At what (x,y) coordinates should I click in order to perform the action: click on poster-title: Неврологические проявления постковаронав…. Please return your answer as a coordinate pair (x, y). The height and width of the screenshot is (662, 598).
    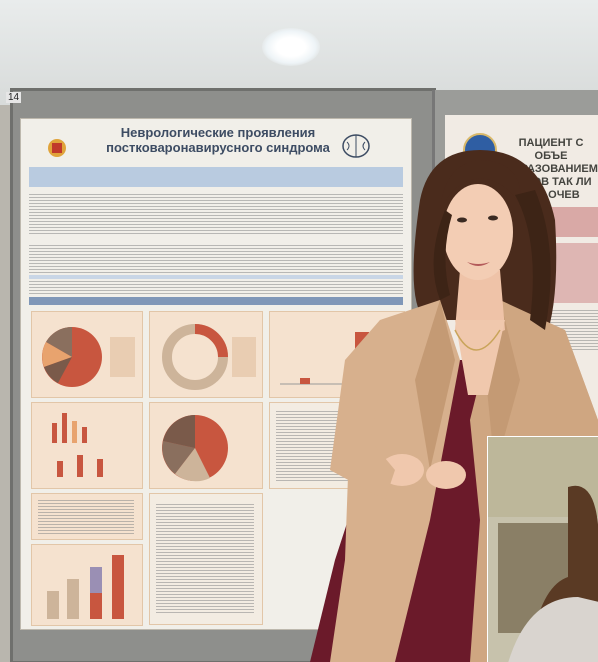
    Looking at the image, I should click on (218, 140).